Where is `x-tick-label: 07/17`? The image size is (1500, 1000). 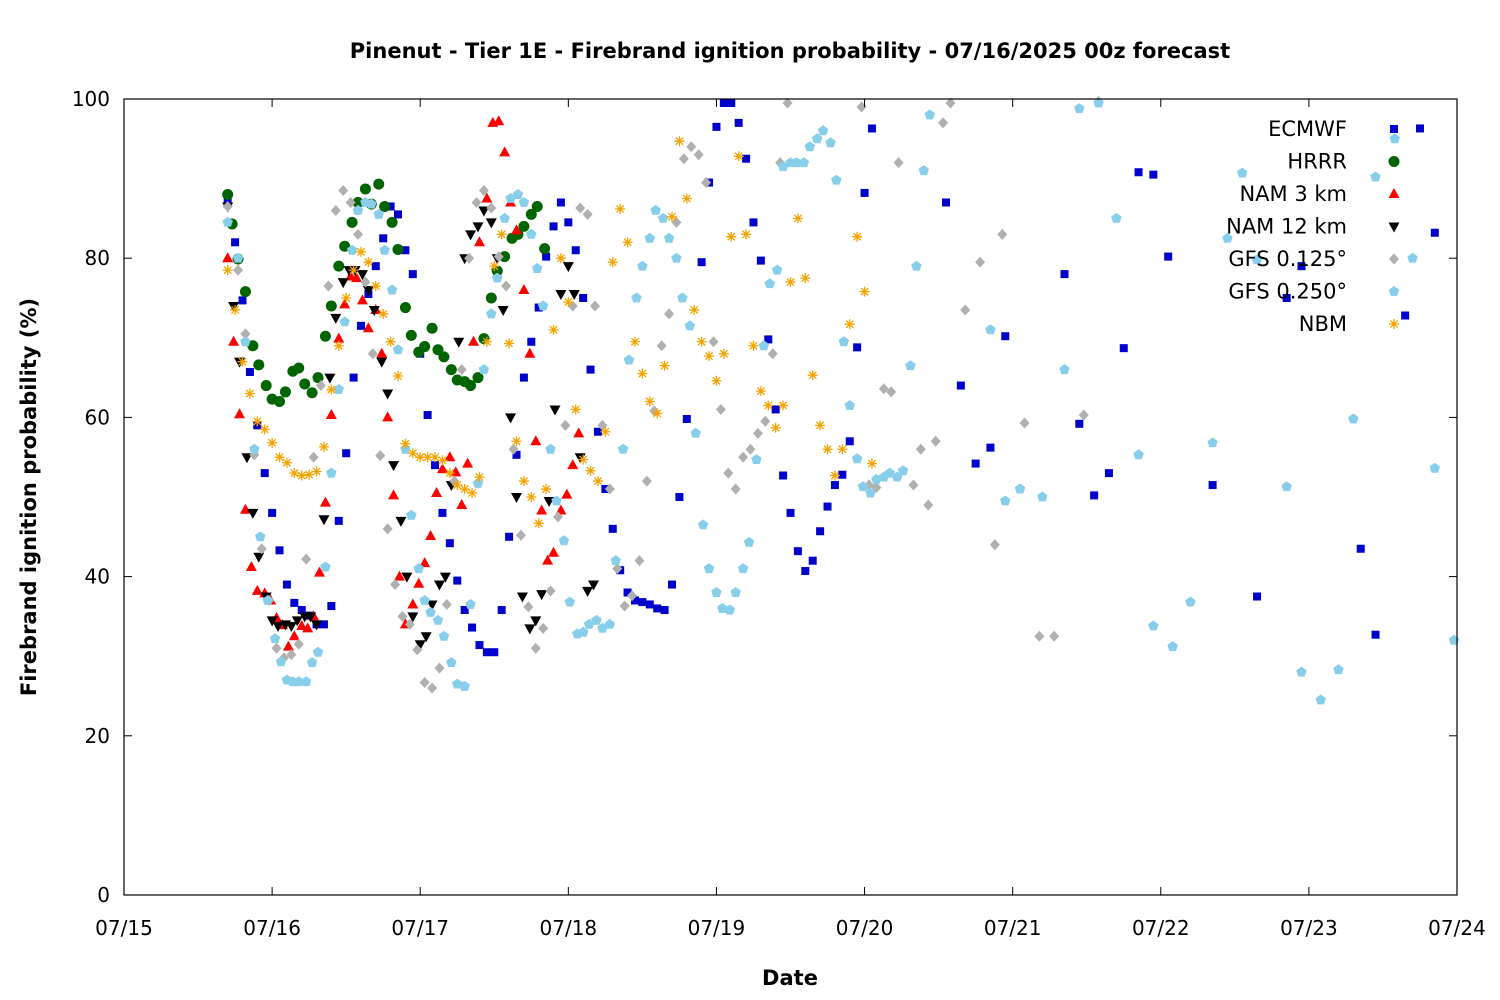
x-tick-label: 07/17 is located at coordinates (420, 928).